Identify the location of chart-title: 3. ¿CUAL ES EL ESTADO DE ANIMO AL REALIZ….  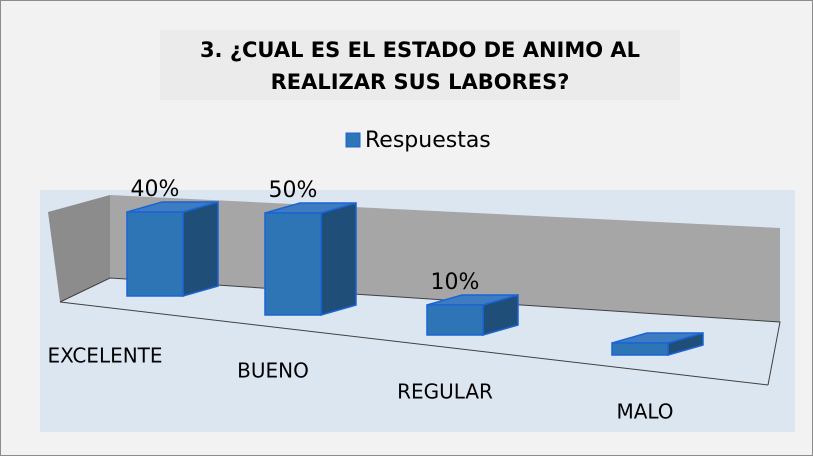
(420, 65).